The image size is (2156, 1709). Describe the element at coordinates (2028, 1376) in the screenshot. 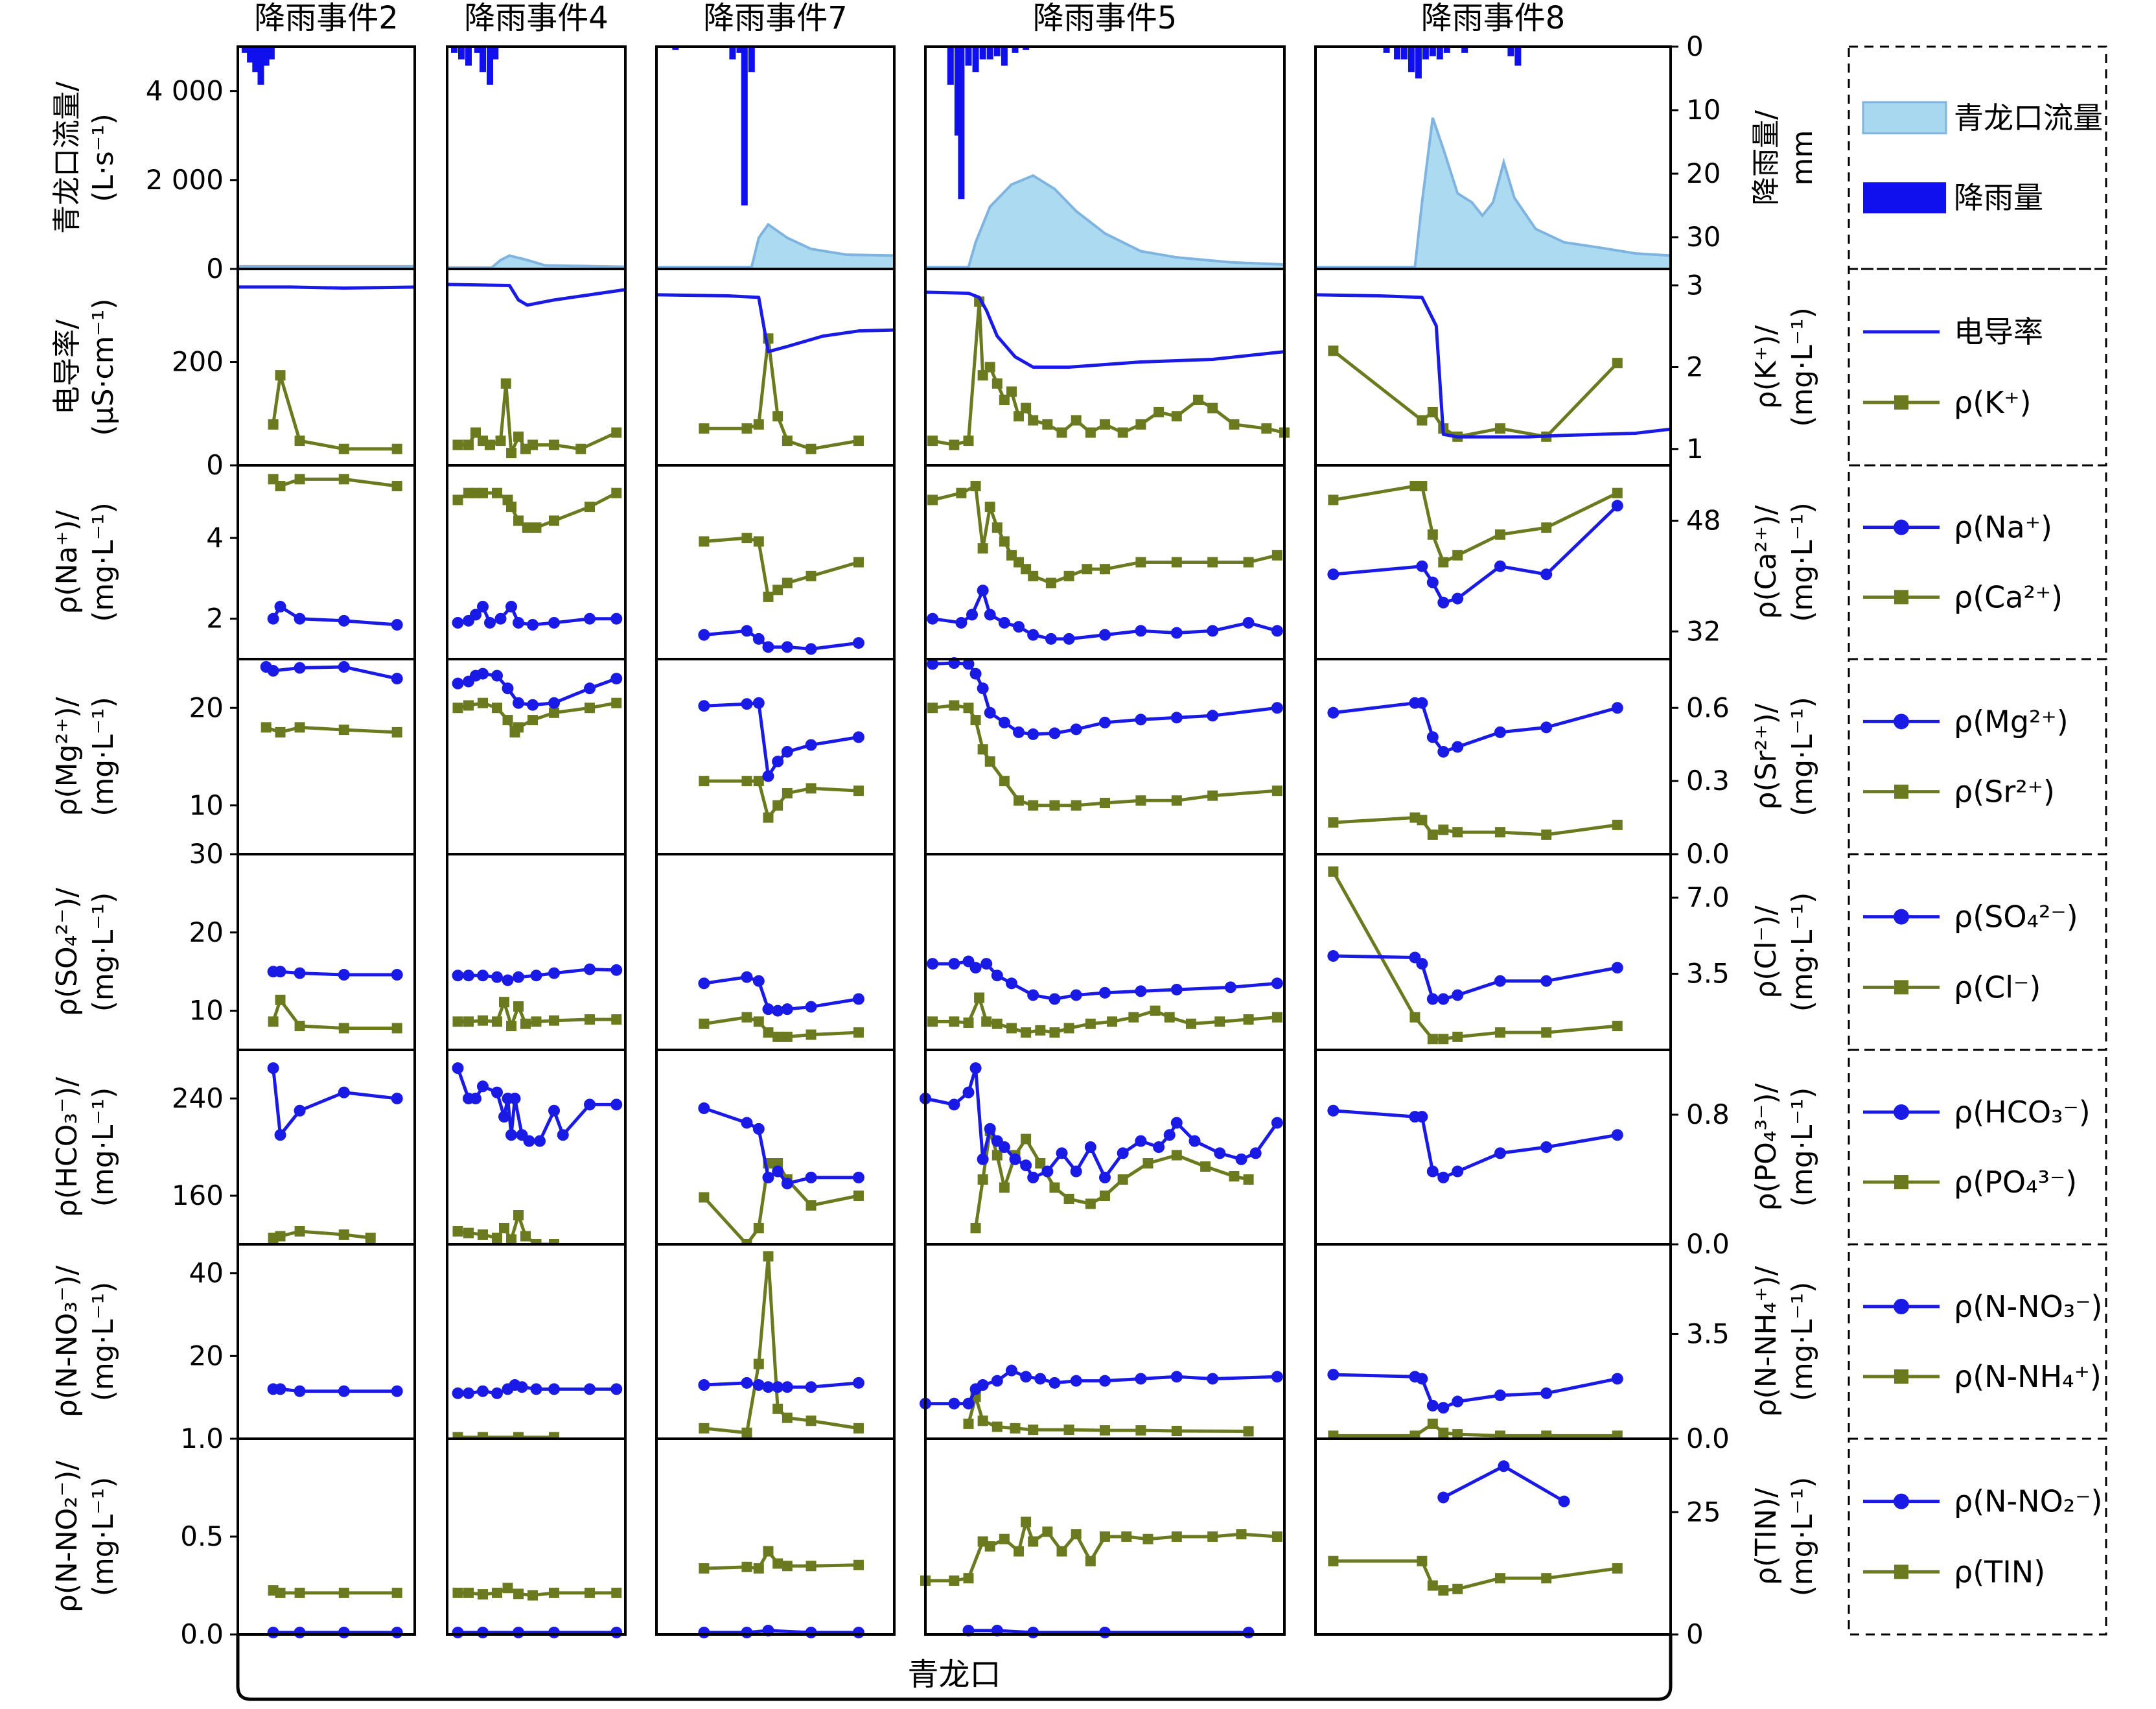

I see `legend-label: ρ(N-NH₄⁺)` at that location.